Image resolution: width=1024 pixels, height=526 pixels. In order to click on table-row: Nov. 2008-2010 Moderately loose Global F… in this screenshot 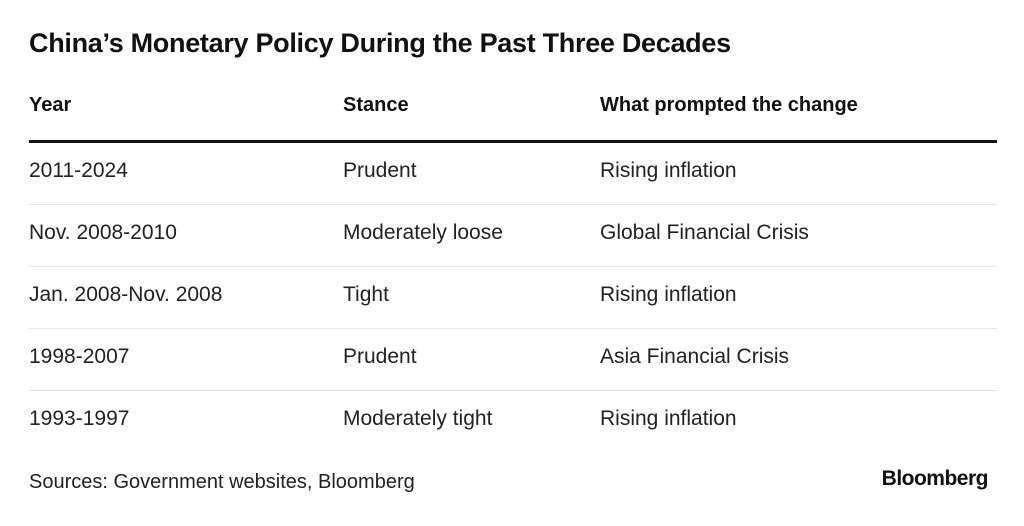, I will do `click(513, 236)`.